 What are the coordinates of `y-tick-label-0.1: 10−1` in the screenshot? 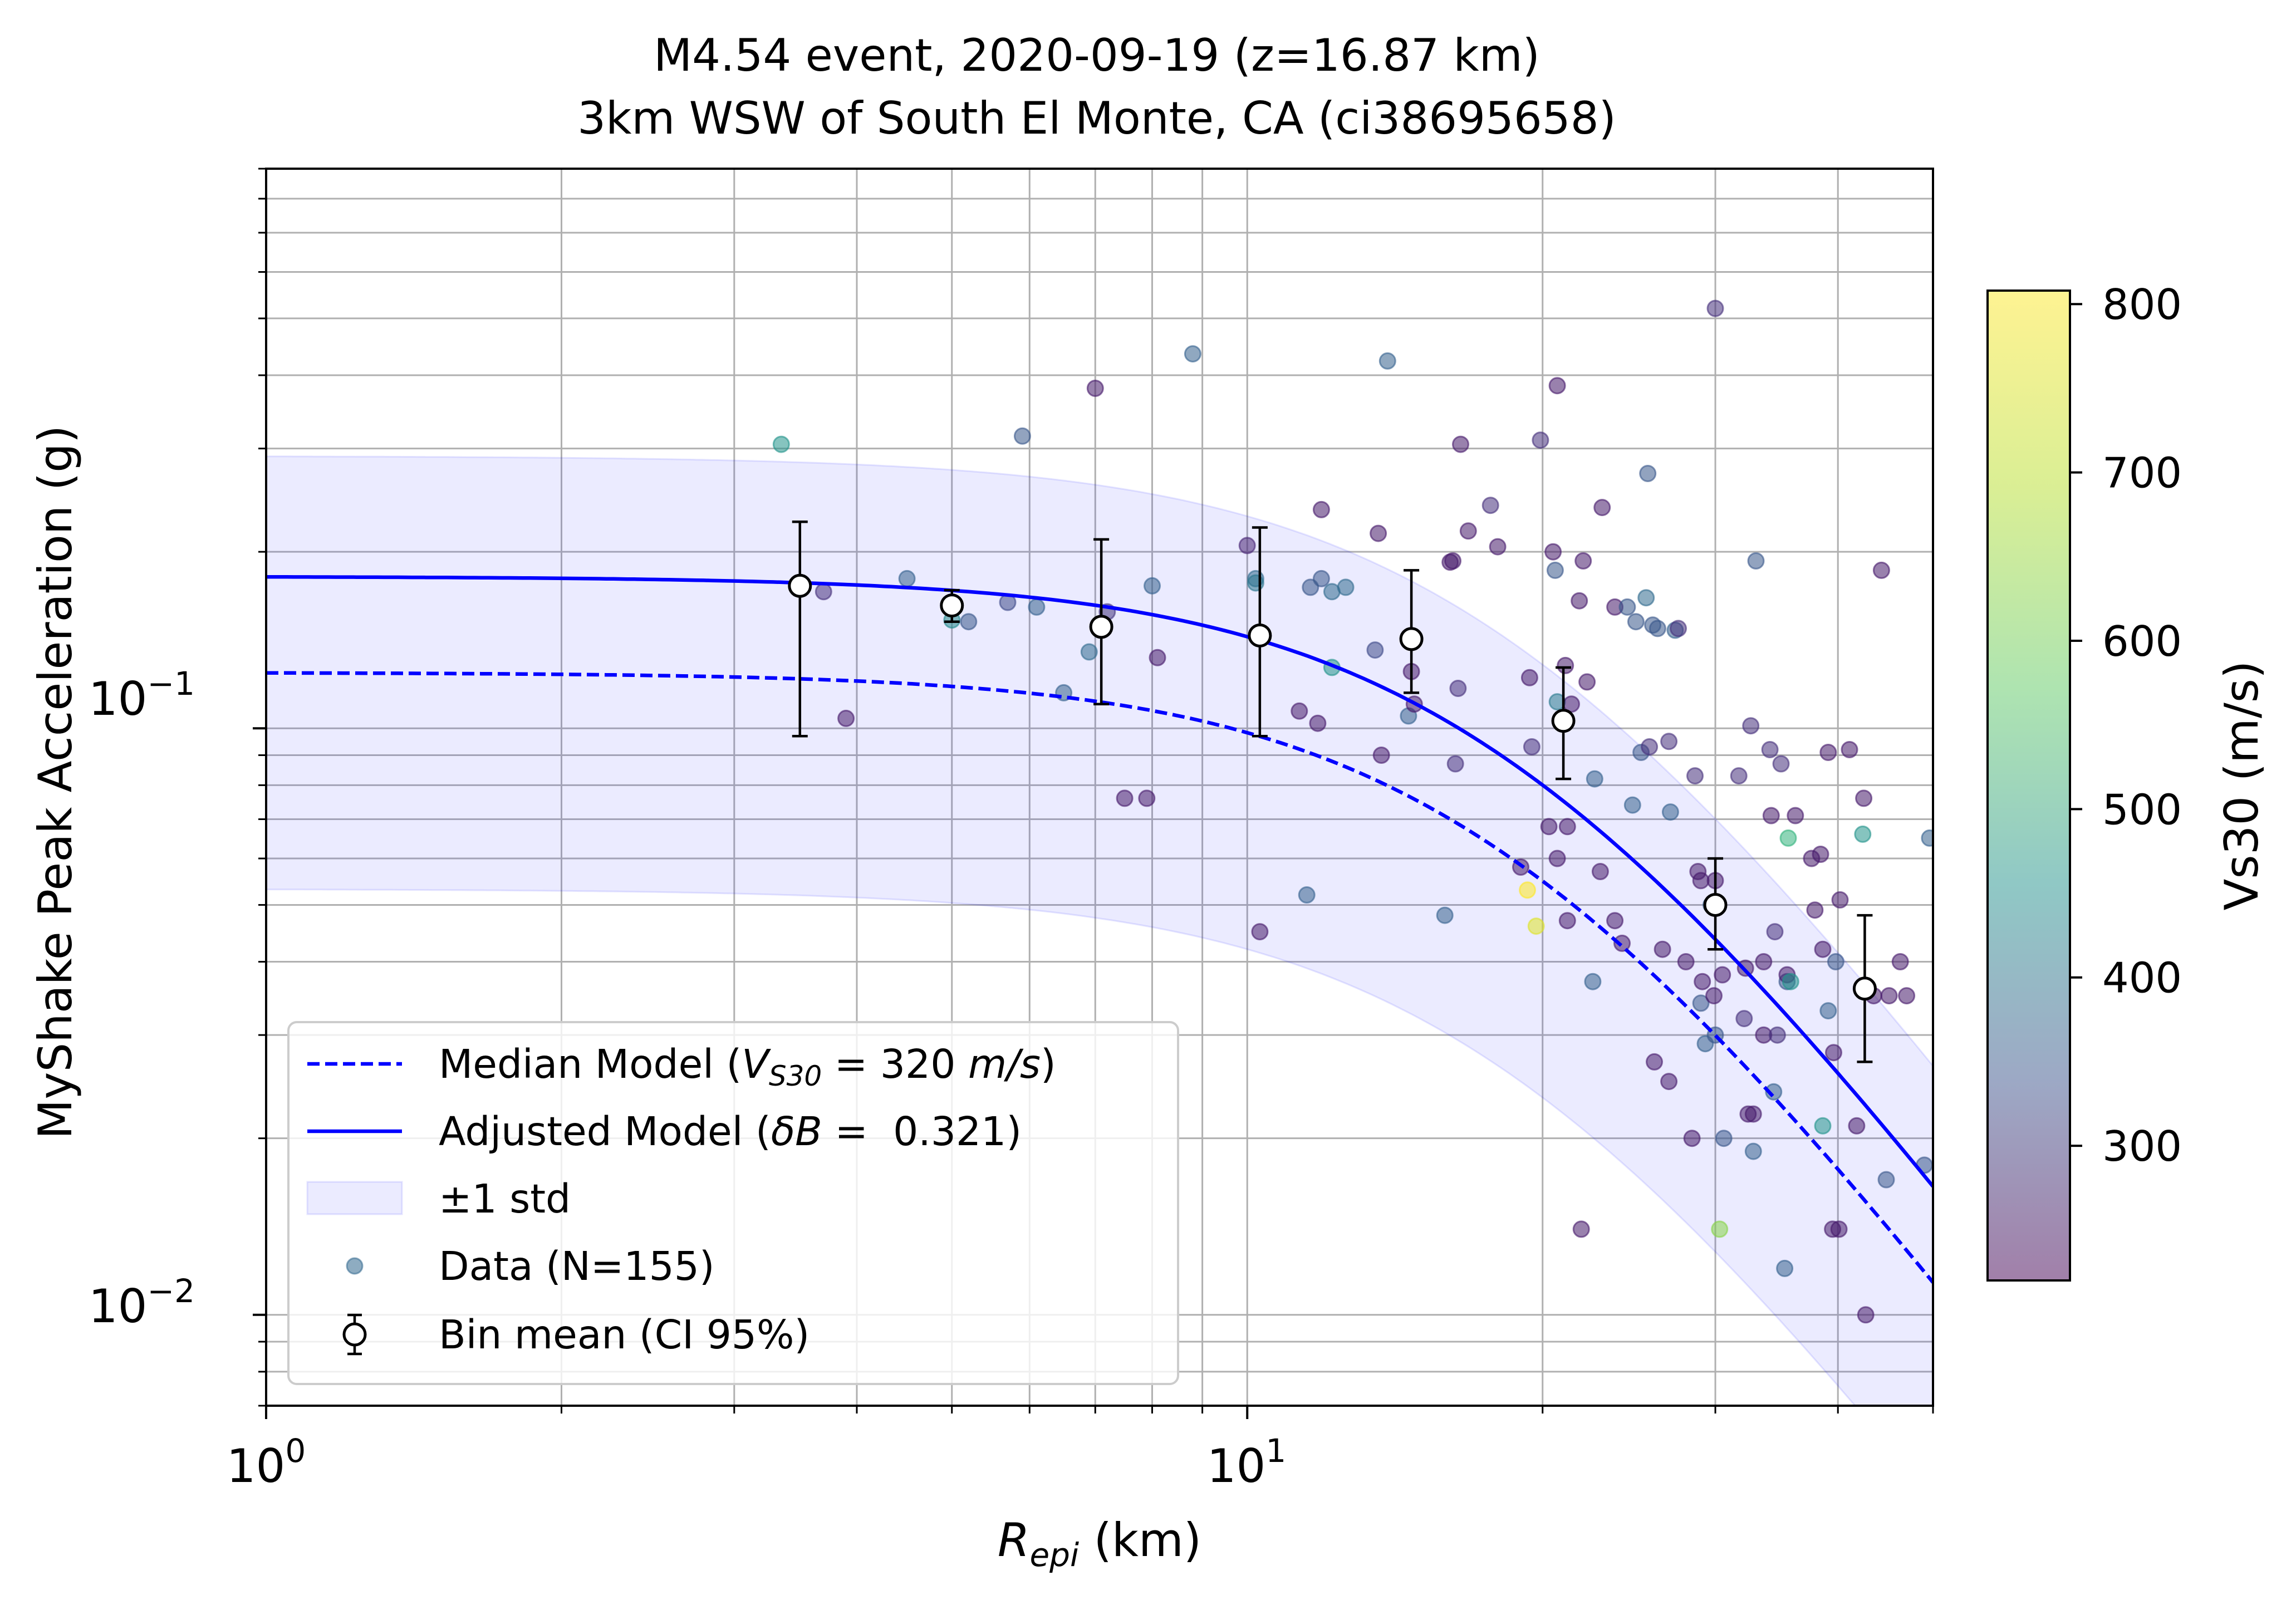 It's located at (142, 695).